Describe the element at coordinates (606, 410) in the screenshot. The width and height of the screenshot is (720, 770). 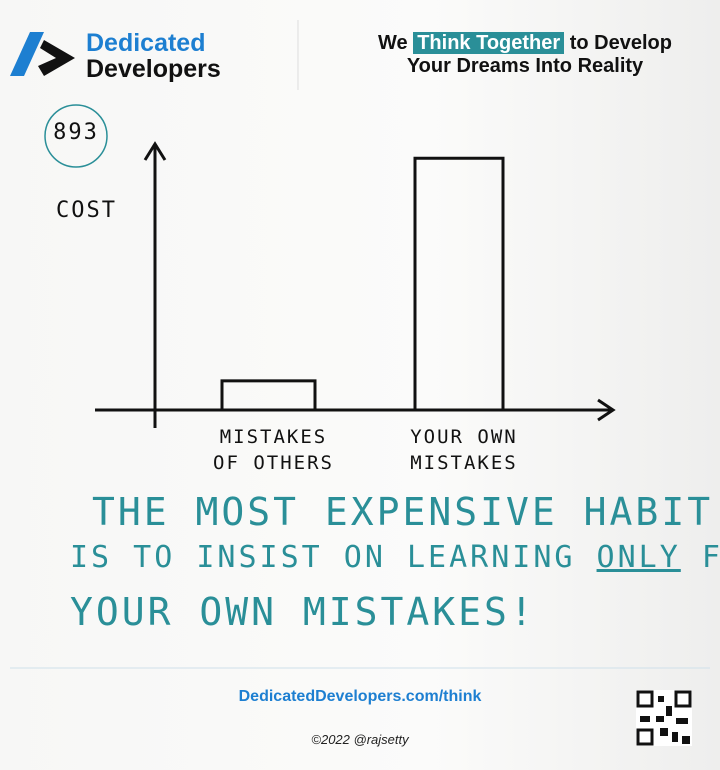
I see `x-axis-arrow` at that location.